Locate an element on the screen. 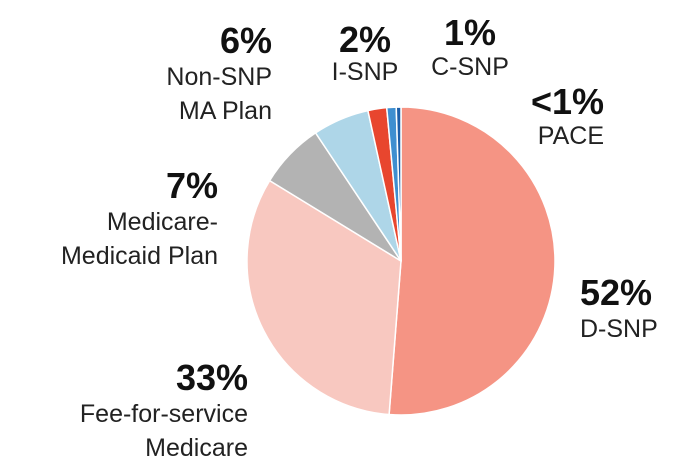 This screenshot has height=464, width=678. pie-slice-fee-for-service-medicare is located at coordinates (324, 297).